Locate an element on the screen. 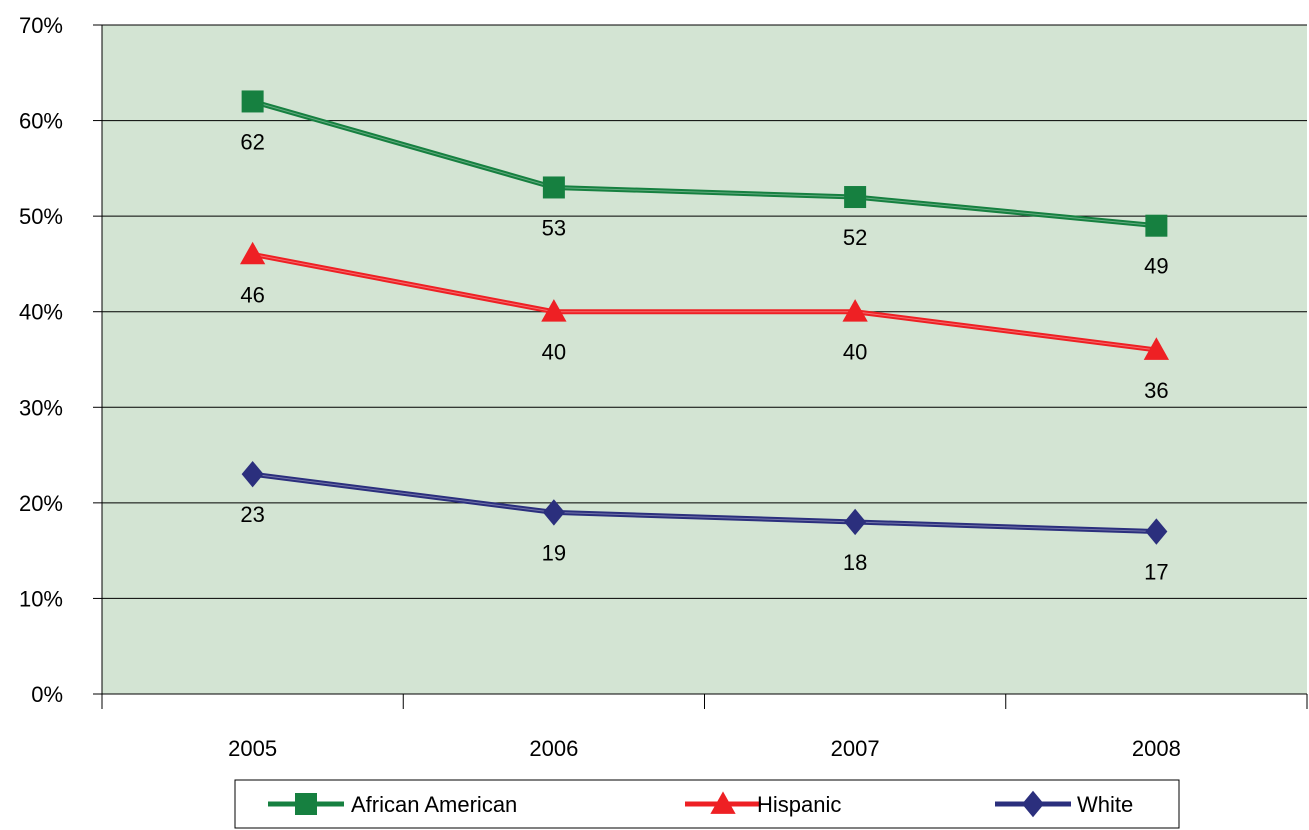 The width and height of the screenshot is (1309, 830). legend: African American Hispanic White is located at coordinates (707, 804).